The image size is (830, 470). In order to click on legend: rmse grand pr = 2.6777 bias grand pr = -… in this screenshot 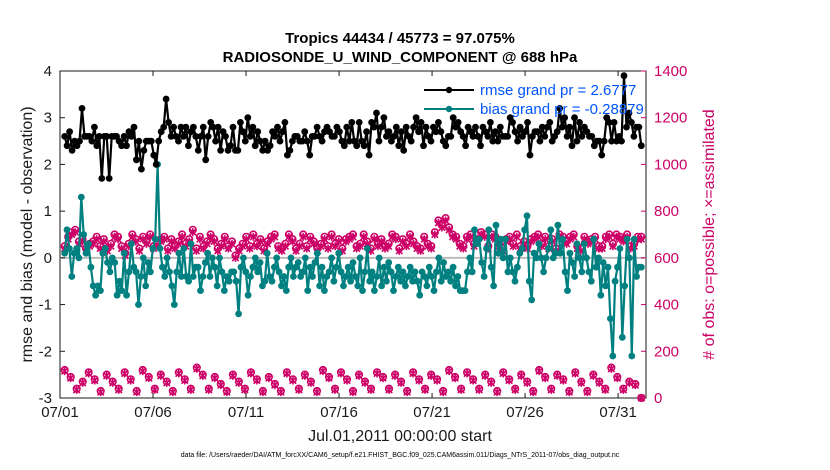, I will do `click(534, 100)`.